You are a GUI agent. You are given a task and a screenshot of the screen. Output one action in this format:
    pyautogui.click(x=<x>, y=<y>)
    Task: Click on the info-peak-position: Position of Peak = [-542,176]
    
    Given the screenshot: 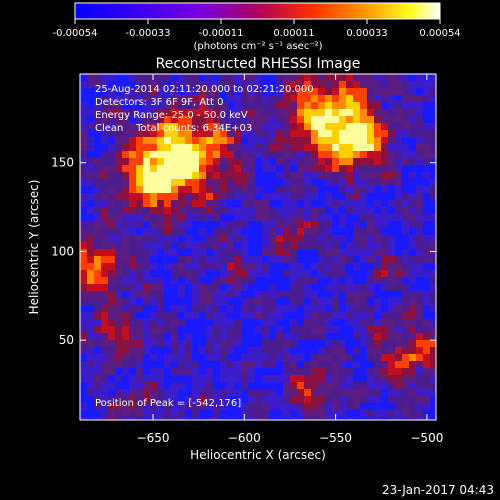 What is the action you would take?
    pyautogui.click(x=168, y=403)
    